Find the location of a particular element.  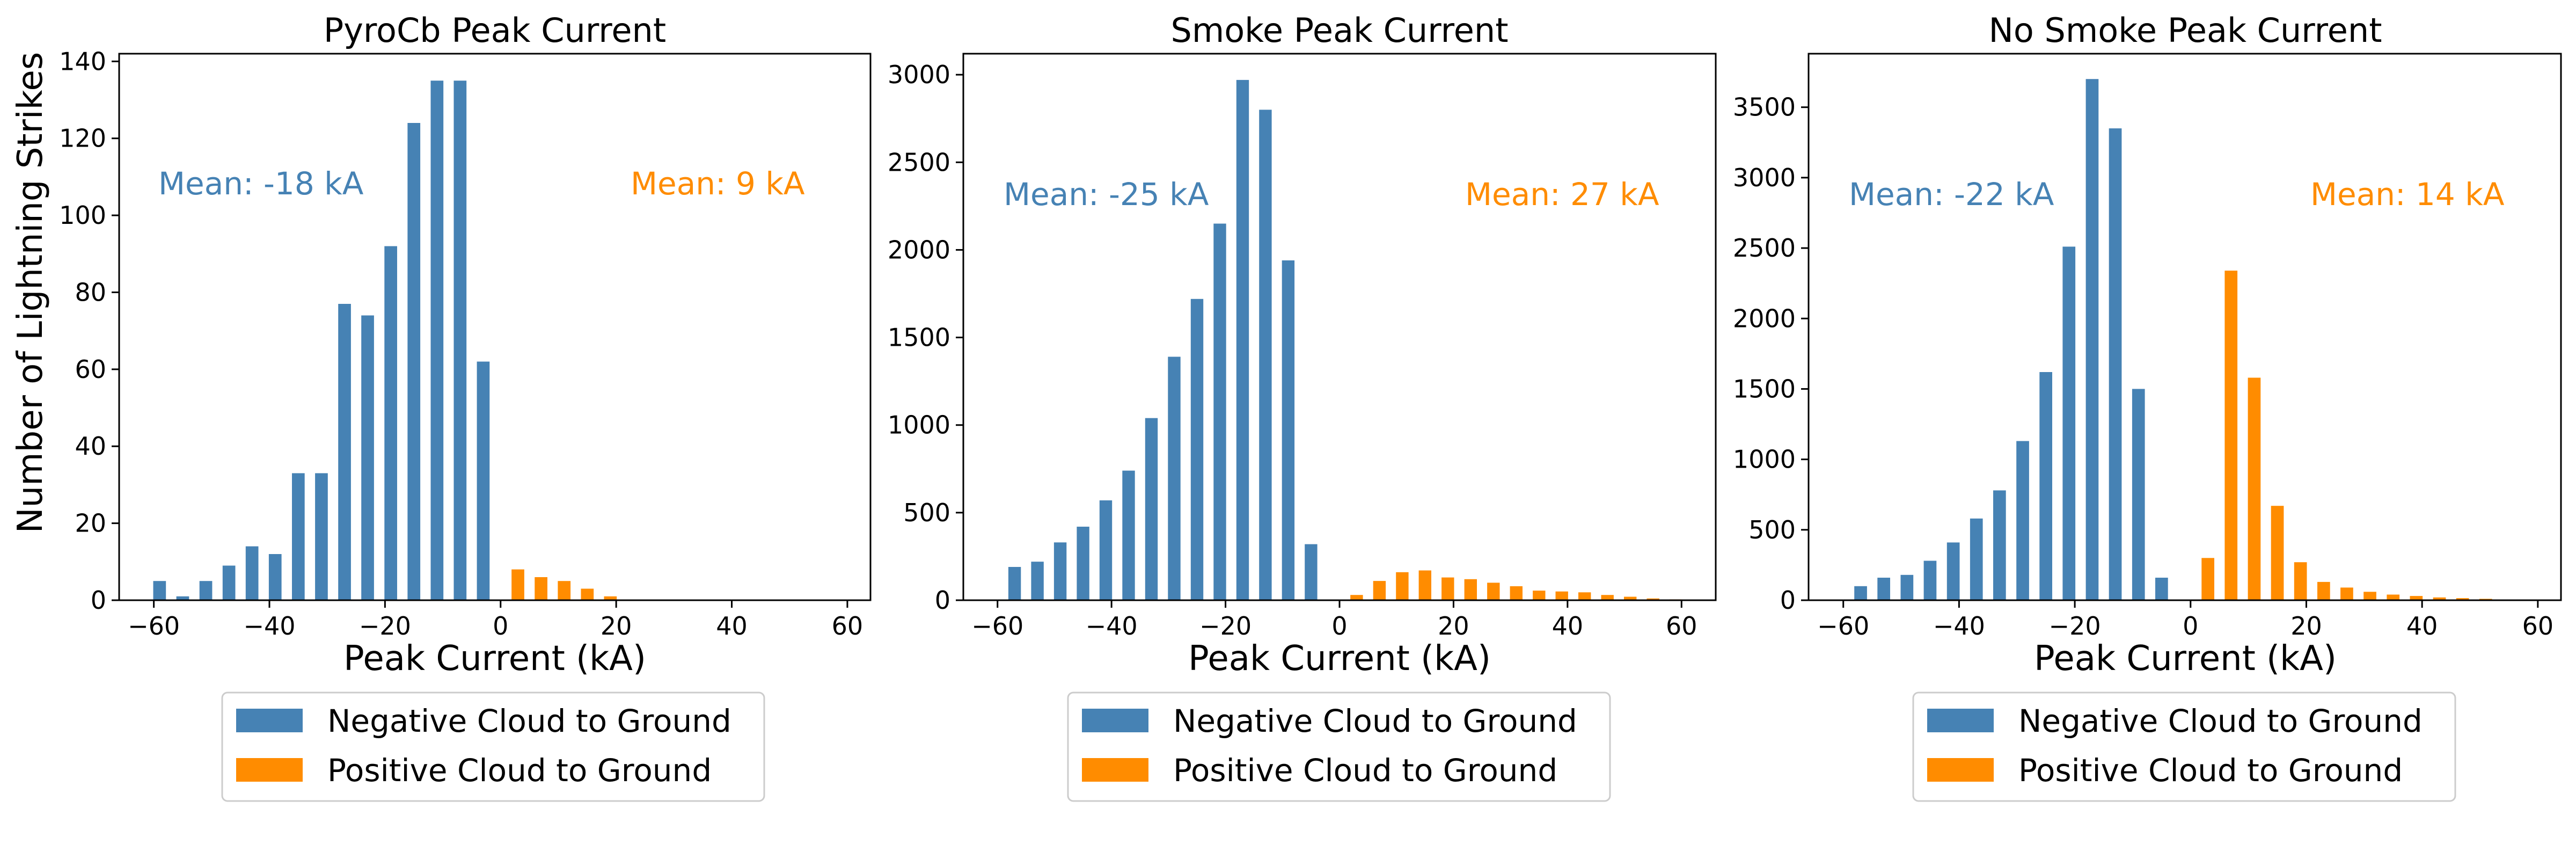

y-tick-label: 3500 is located at coordinates (1764, 107).